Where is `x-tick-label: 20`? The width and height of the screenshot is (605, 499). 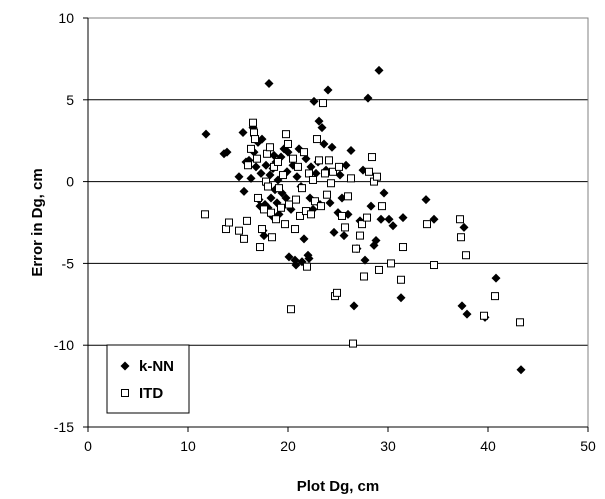 x-tick-label: 20 is located at coordinates (288, 446).